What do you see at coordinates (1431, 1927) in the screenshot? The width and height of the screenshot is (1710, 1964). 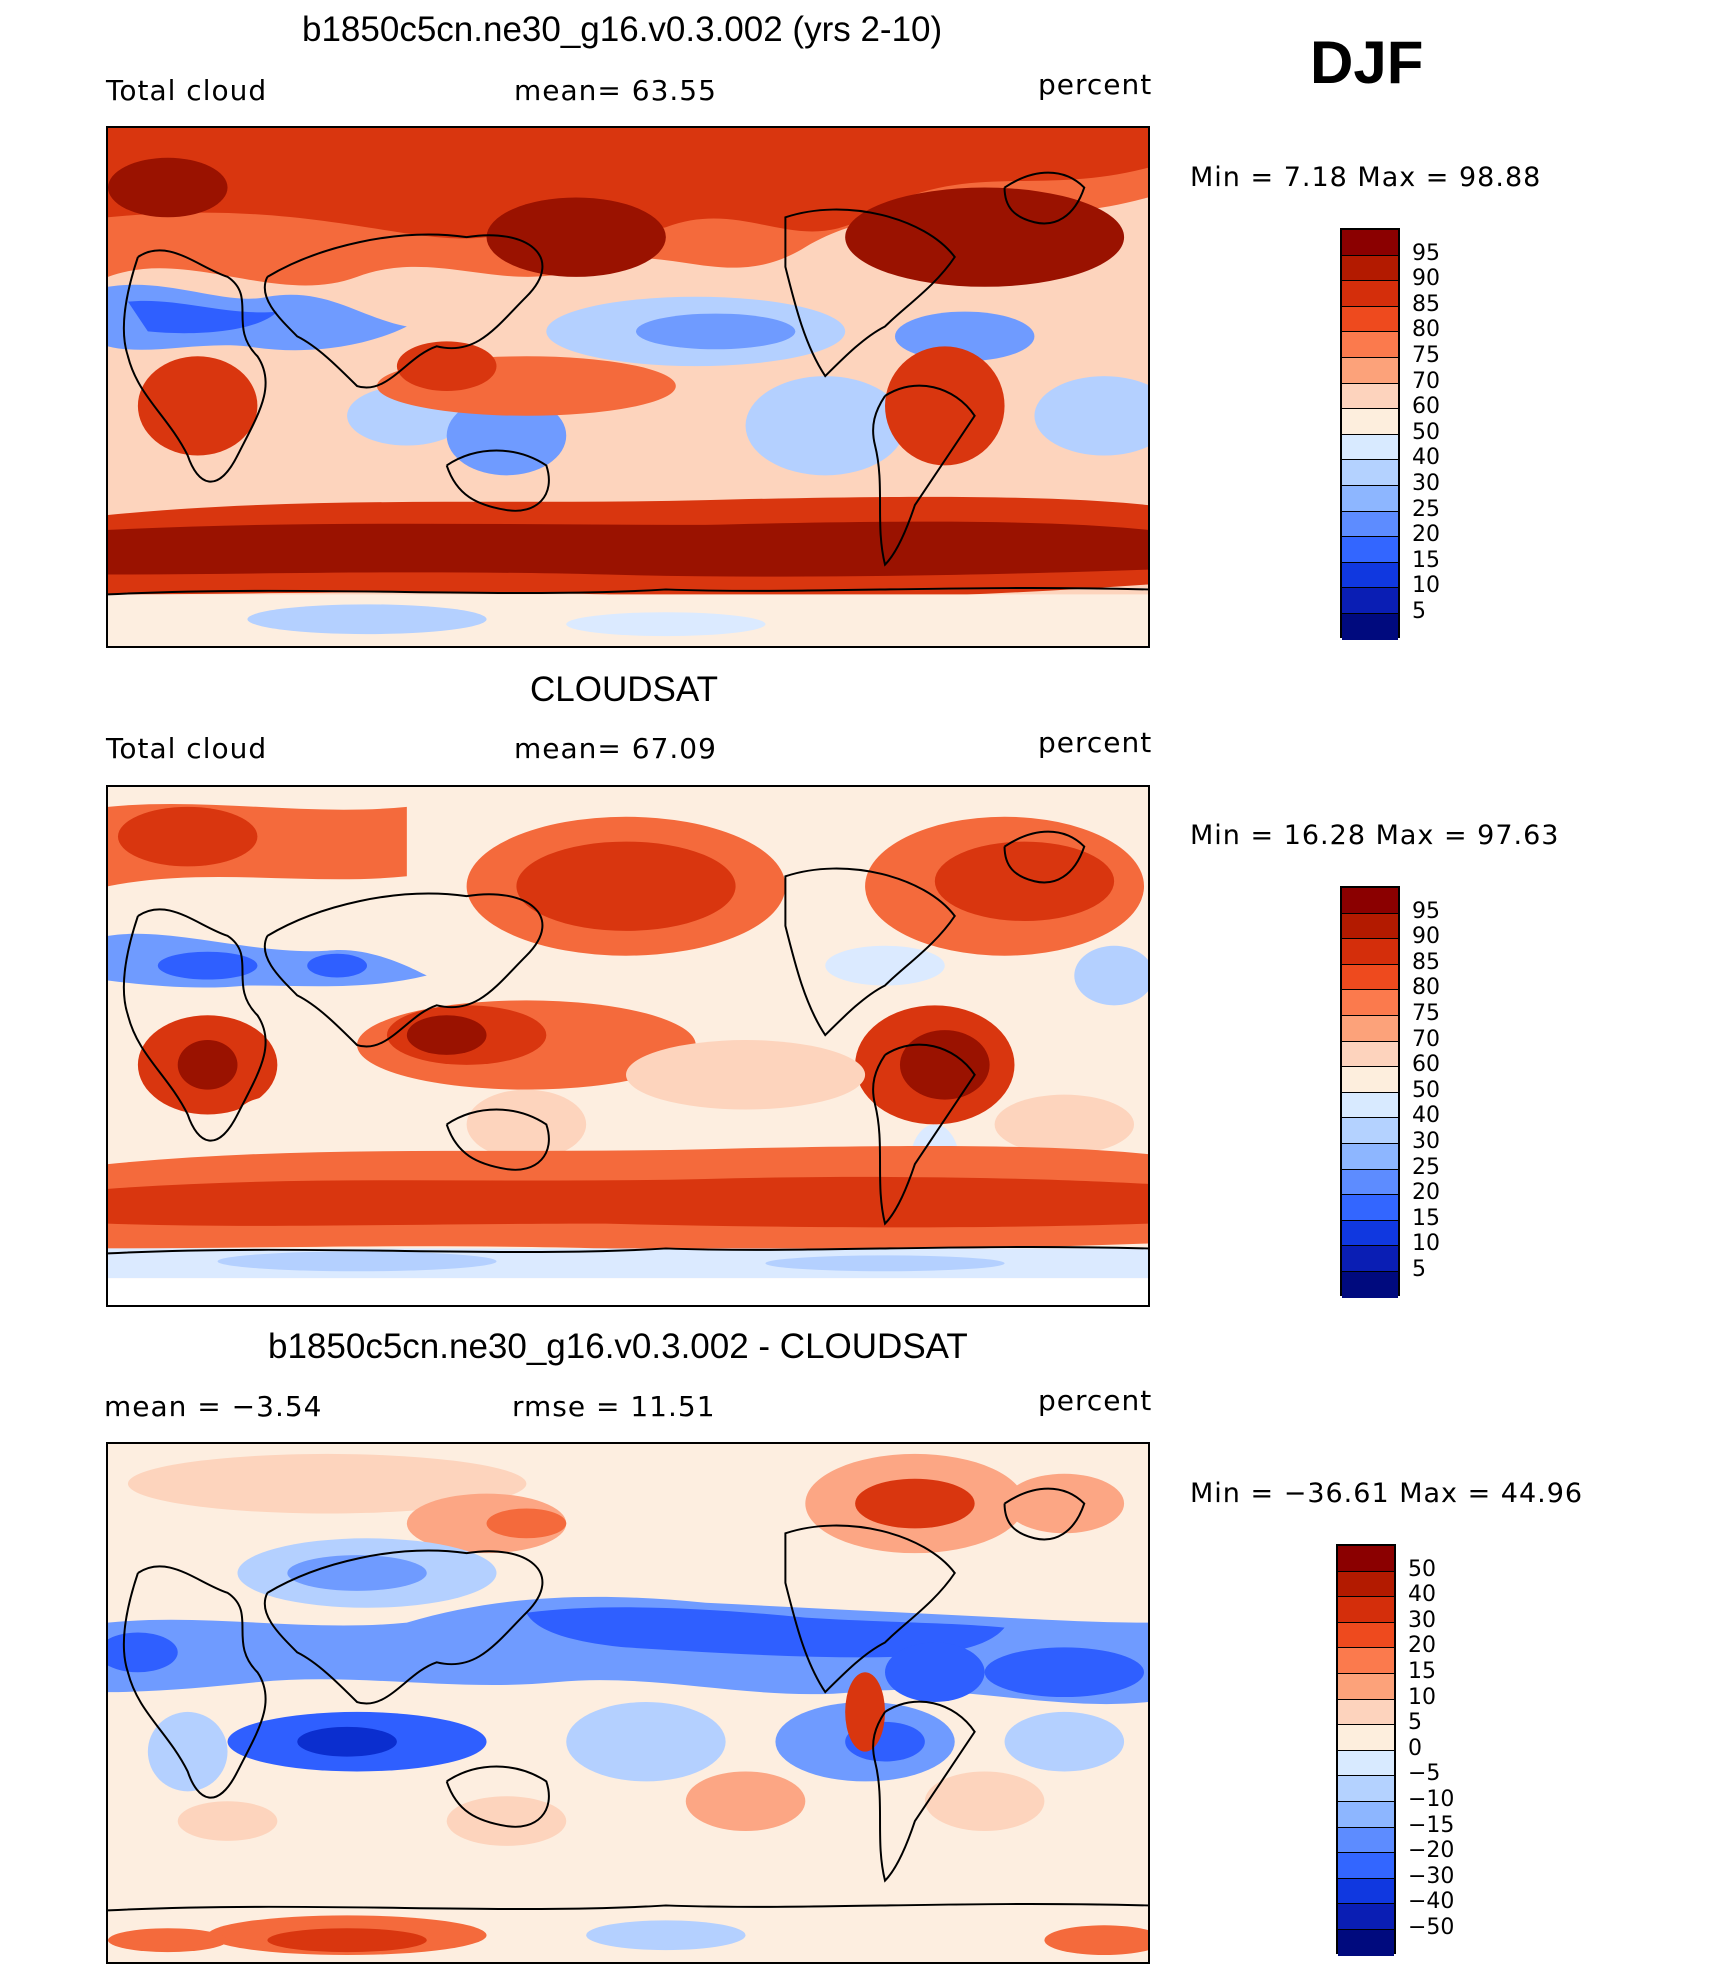 I see `colorbar-tick-label: −50` at bounding box center [1431, 1927].